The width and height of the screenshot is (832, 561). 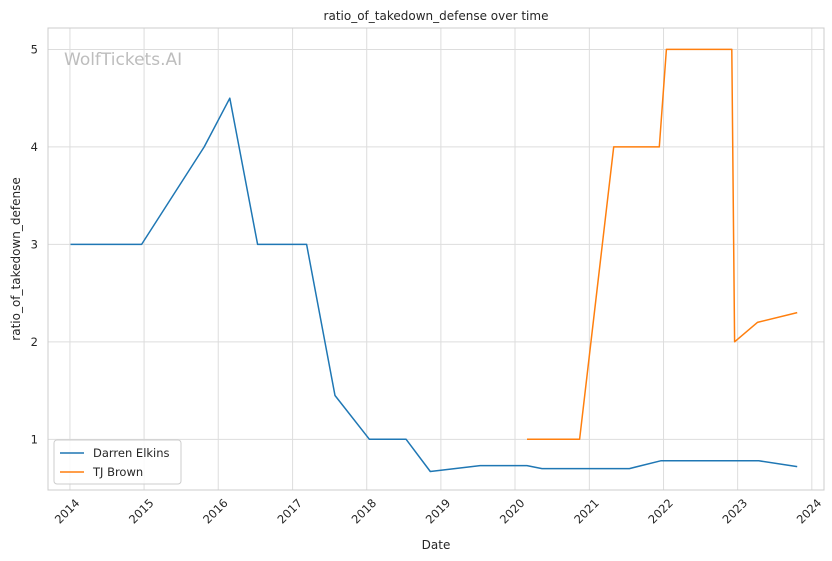 I want to click on x-axis-label: Date, so click(x=436, y=545).